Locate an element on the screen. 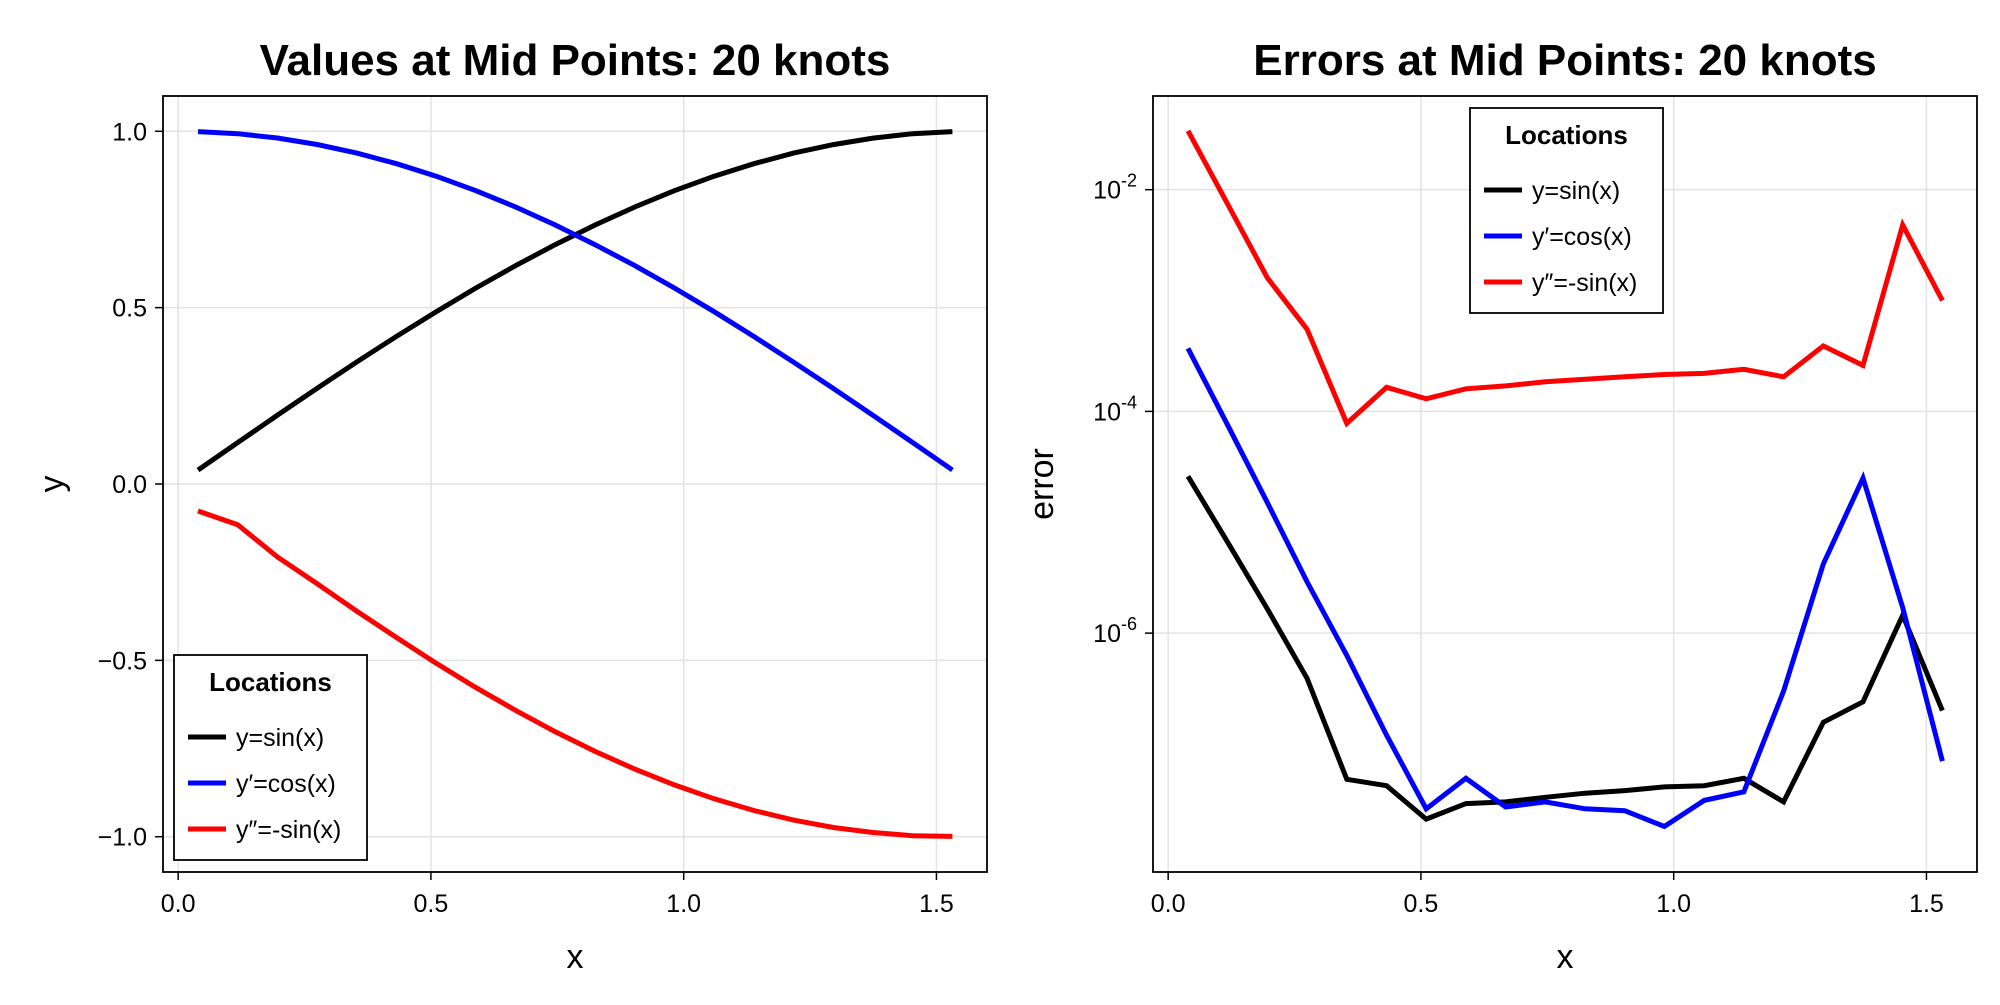  series-line-y-cos-x is located at coordinates (575, 301).